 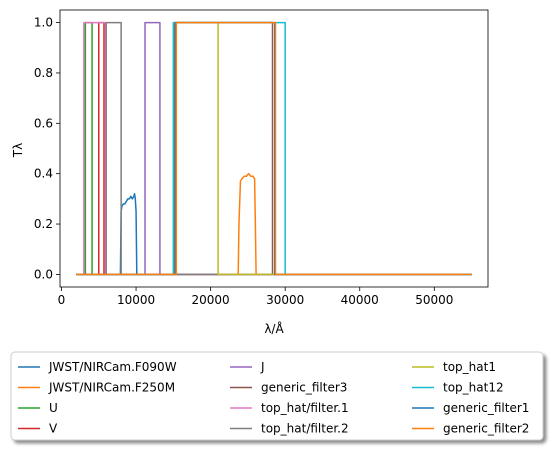 What do you see at coordinates (304, 388) in the screenshot?
I see `legend-label: generic_filter3` at bounding box center [304, 388].